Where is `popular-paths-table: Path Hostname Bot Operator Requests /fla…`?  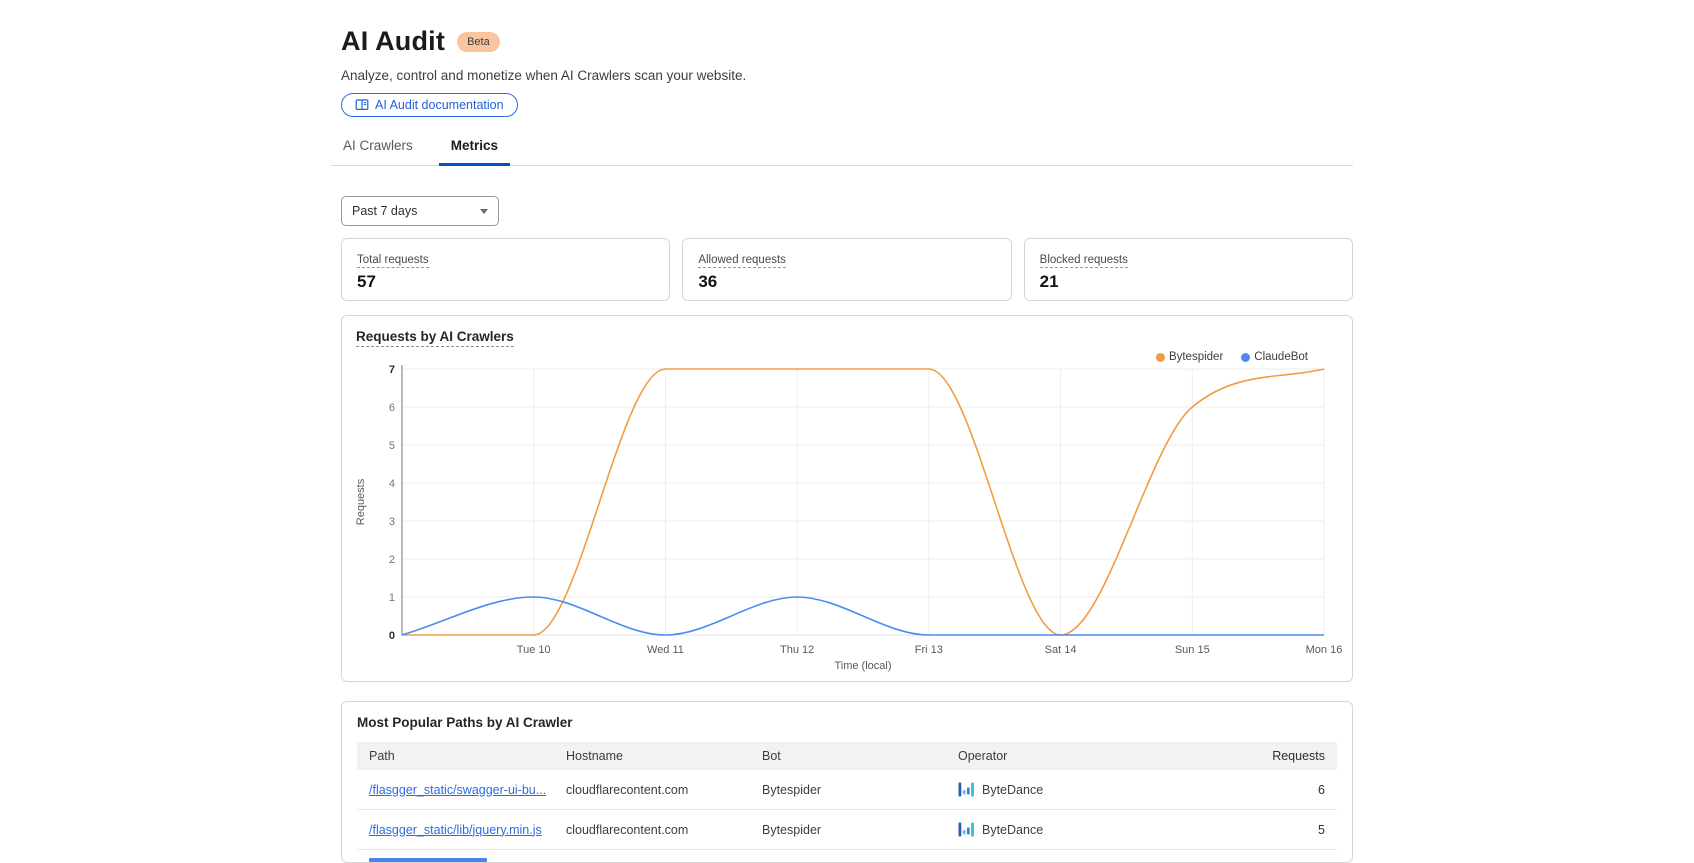 popular-paths-table: Path Hostname Bot Operator Requests /fla… is located at coordinates (847, 802).